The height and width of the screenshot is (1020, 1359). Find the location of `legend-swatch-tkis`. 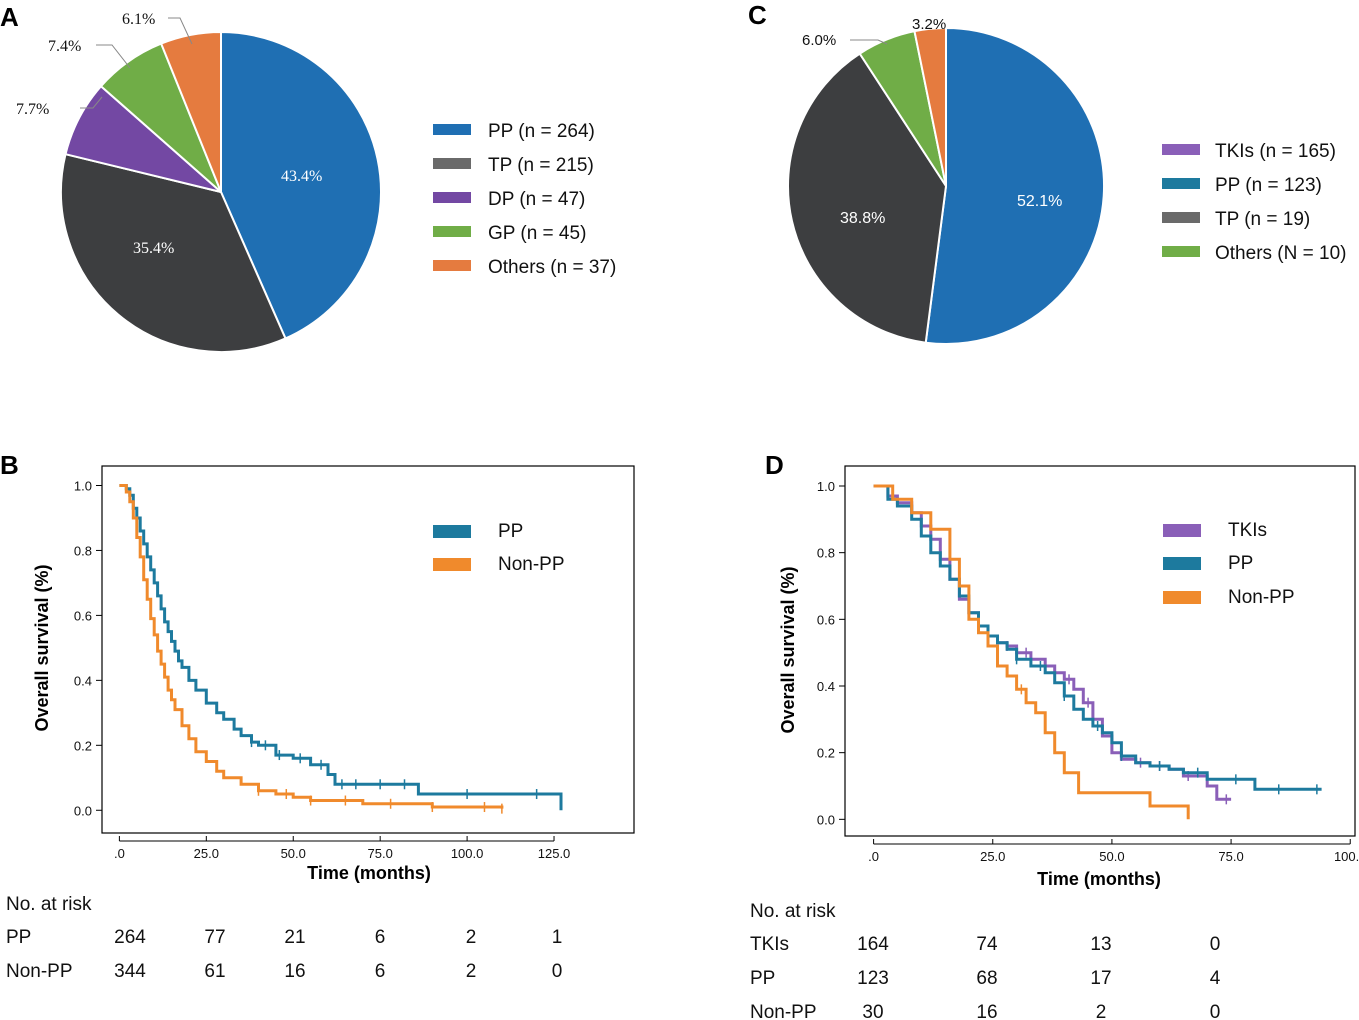

legend-swatch-tkis is located at coordinates (1181, 149).